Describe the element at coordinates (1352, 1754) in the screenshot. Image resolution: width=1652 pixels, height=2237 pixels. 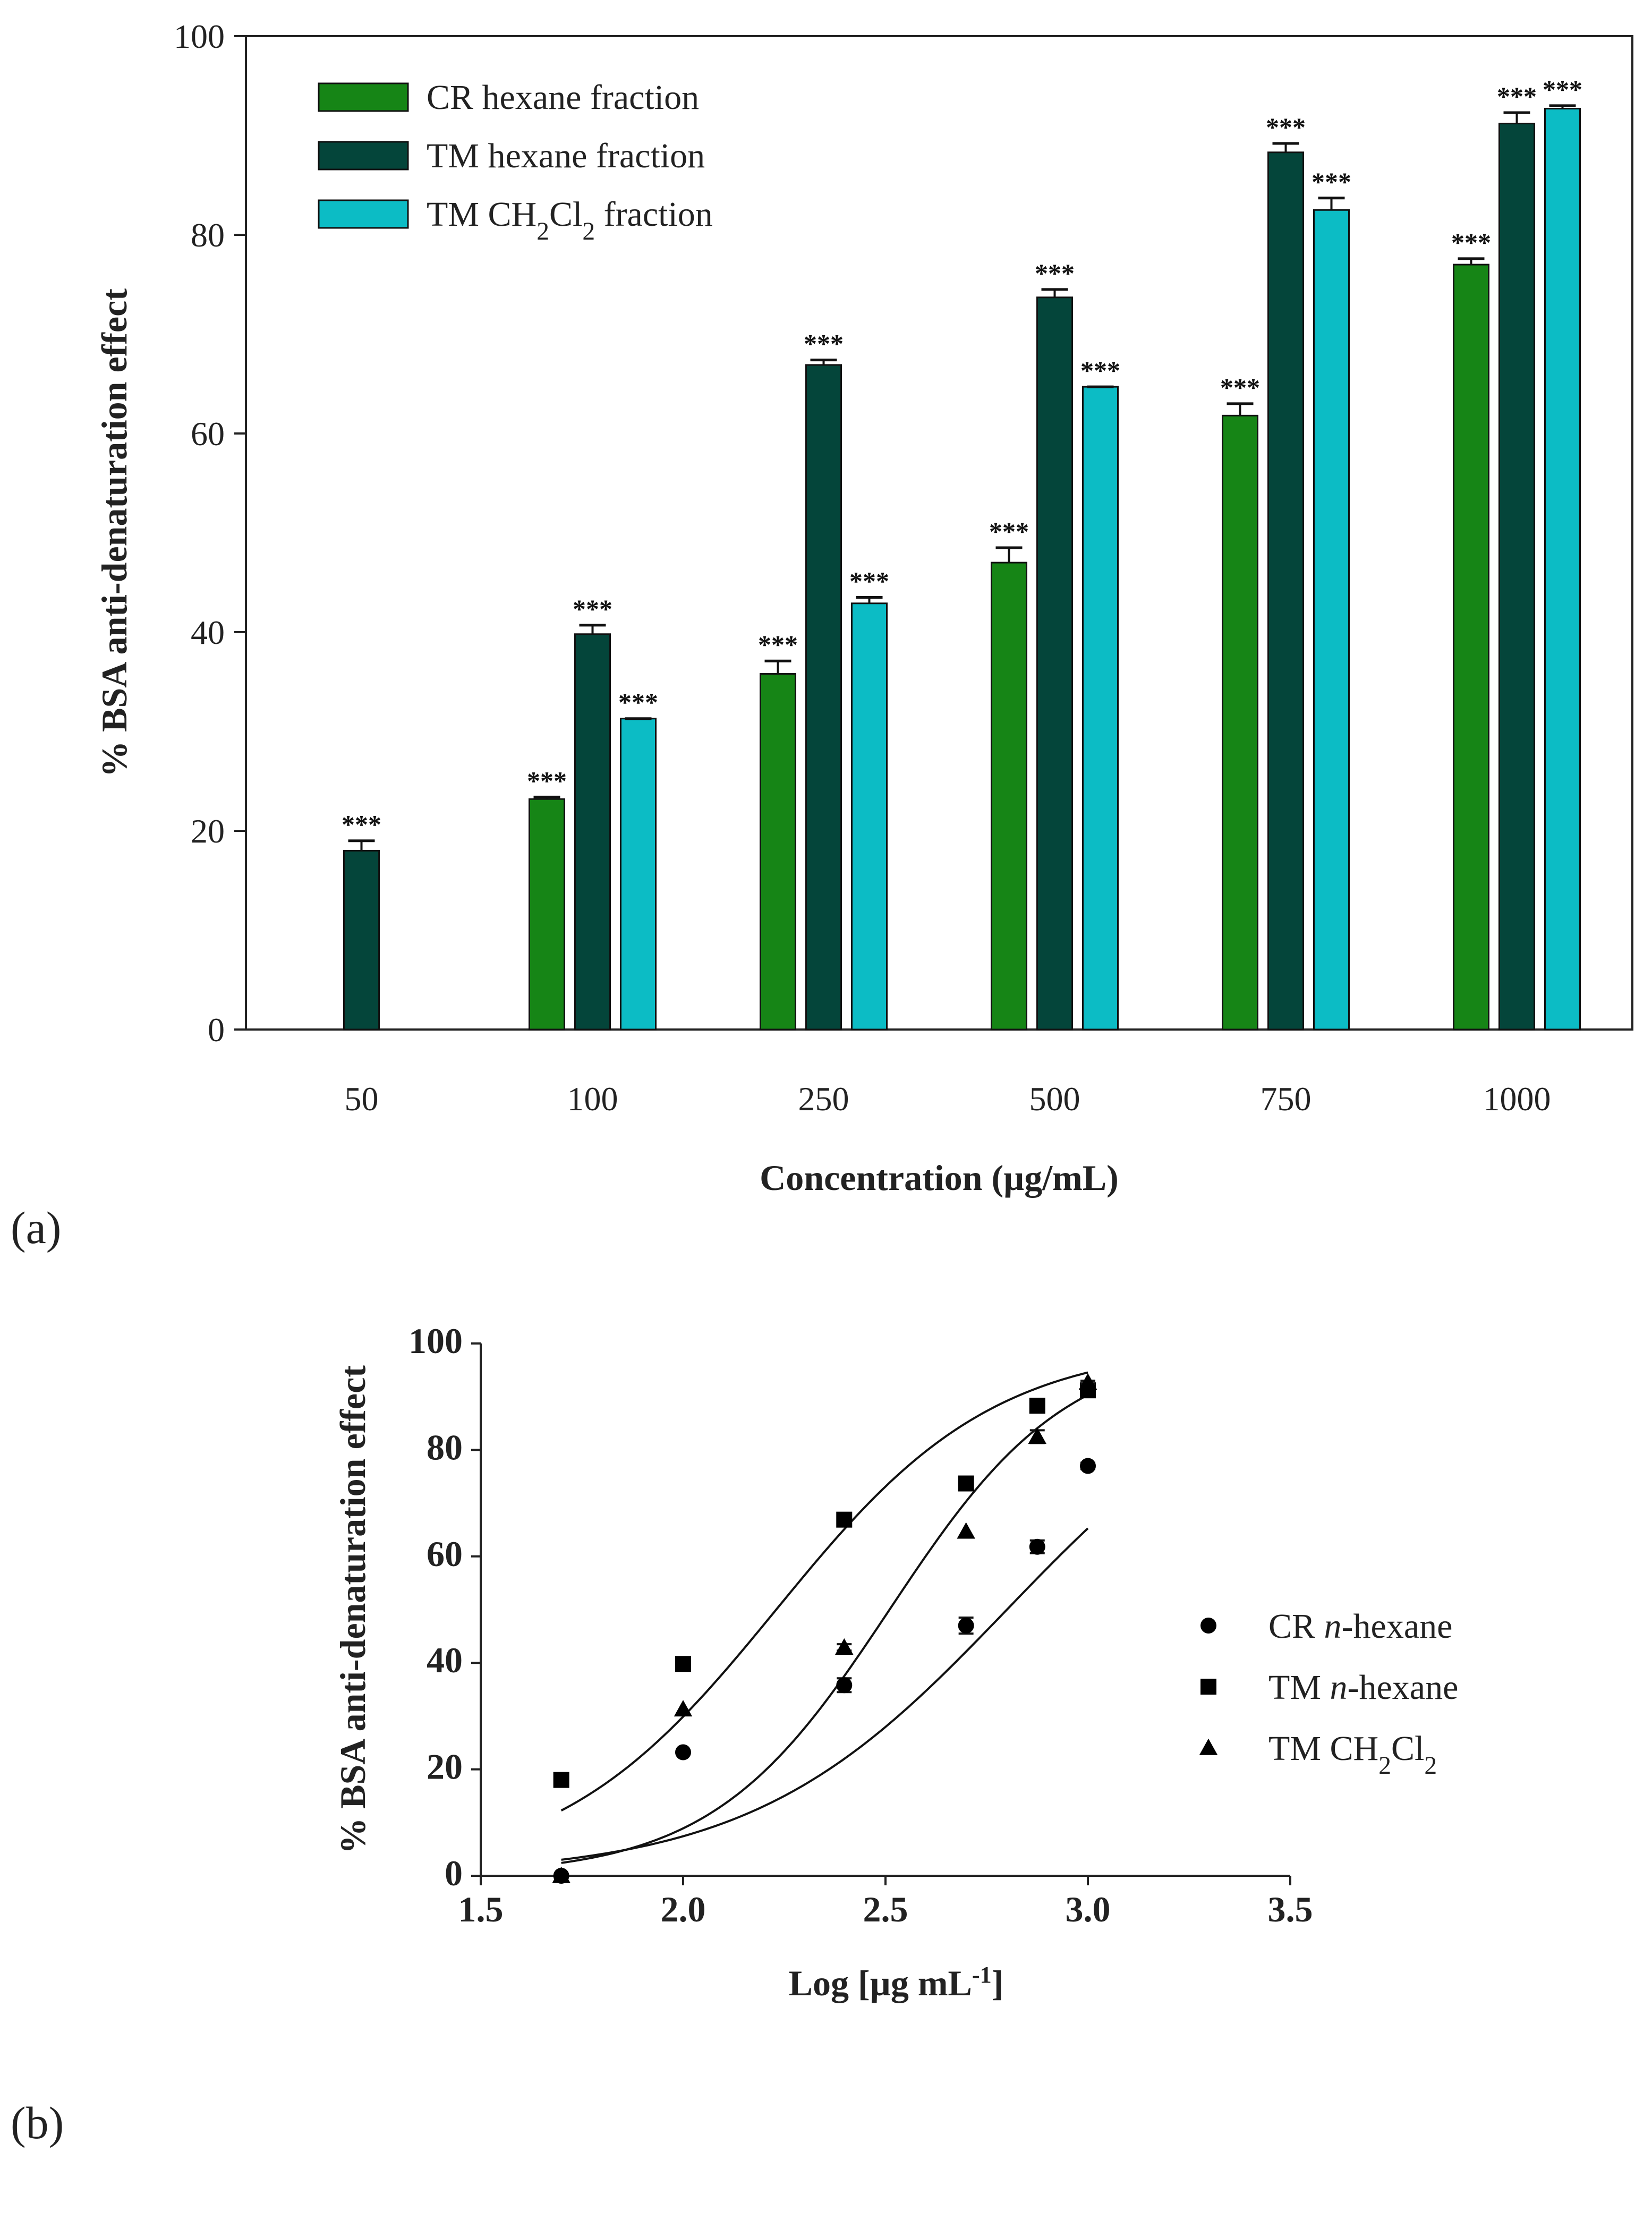
I see `legend-label: TM CH2Cl2` at that location.